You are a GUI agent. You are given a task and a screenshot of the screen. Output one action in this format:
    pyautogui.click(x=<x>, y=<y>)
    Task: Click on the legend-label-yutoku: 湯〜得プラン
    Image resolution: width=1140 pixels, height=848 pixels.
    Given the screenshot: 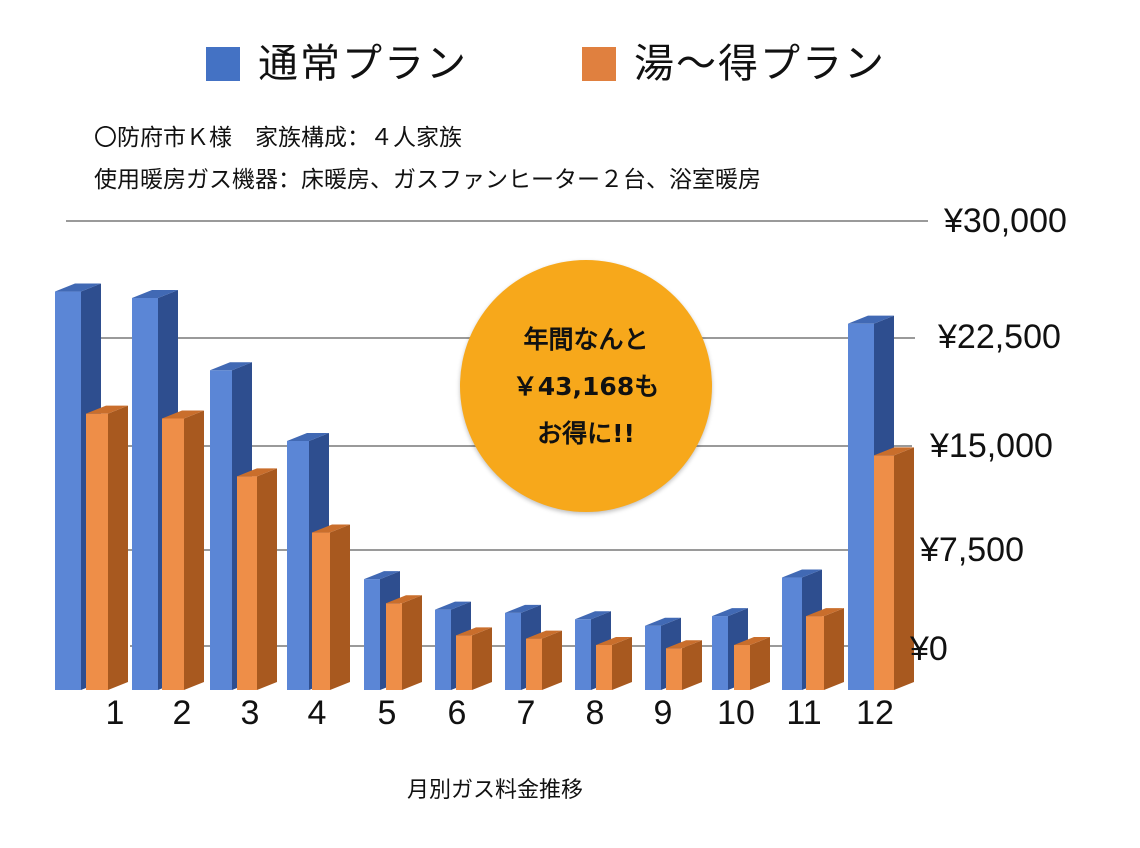 What is the action you would take?
    pyautogui.click(x=760, y=64)
    